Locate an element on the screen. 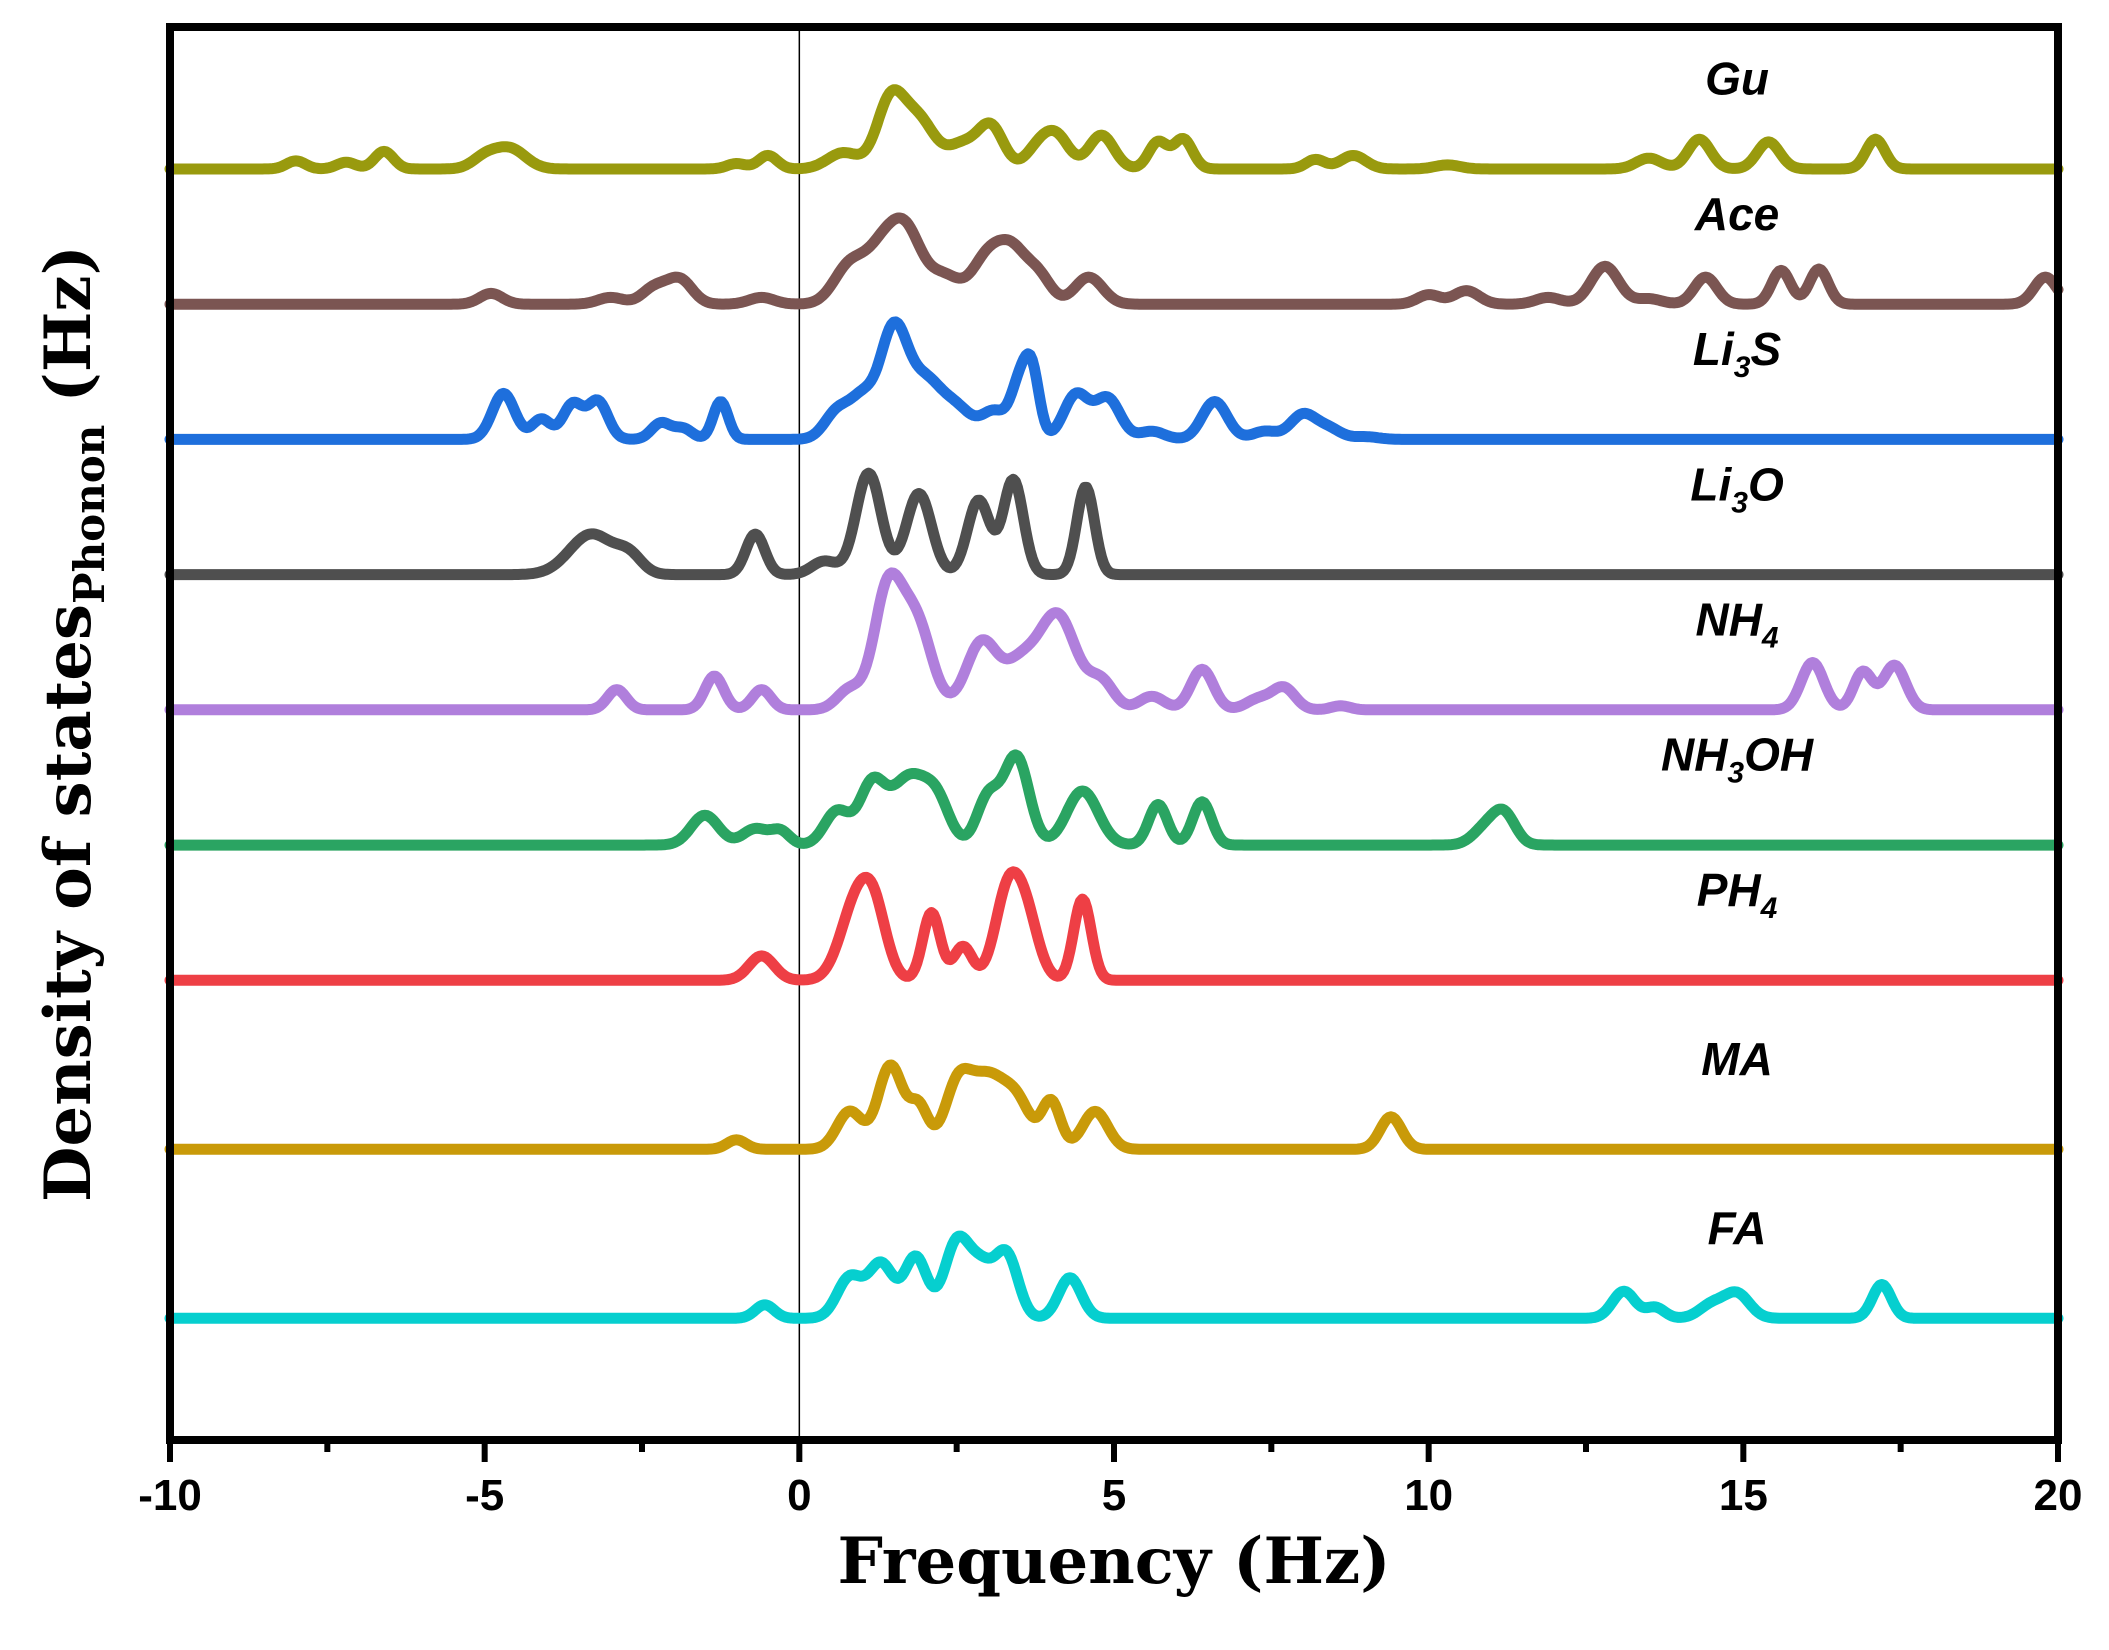 This screenshot has width=2109, height=1650. series-label-fa: FA is located at coordinates (1737, 1228).